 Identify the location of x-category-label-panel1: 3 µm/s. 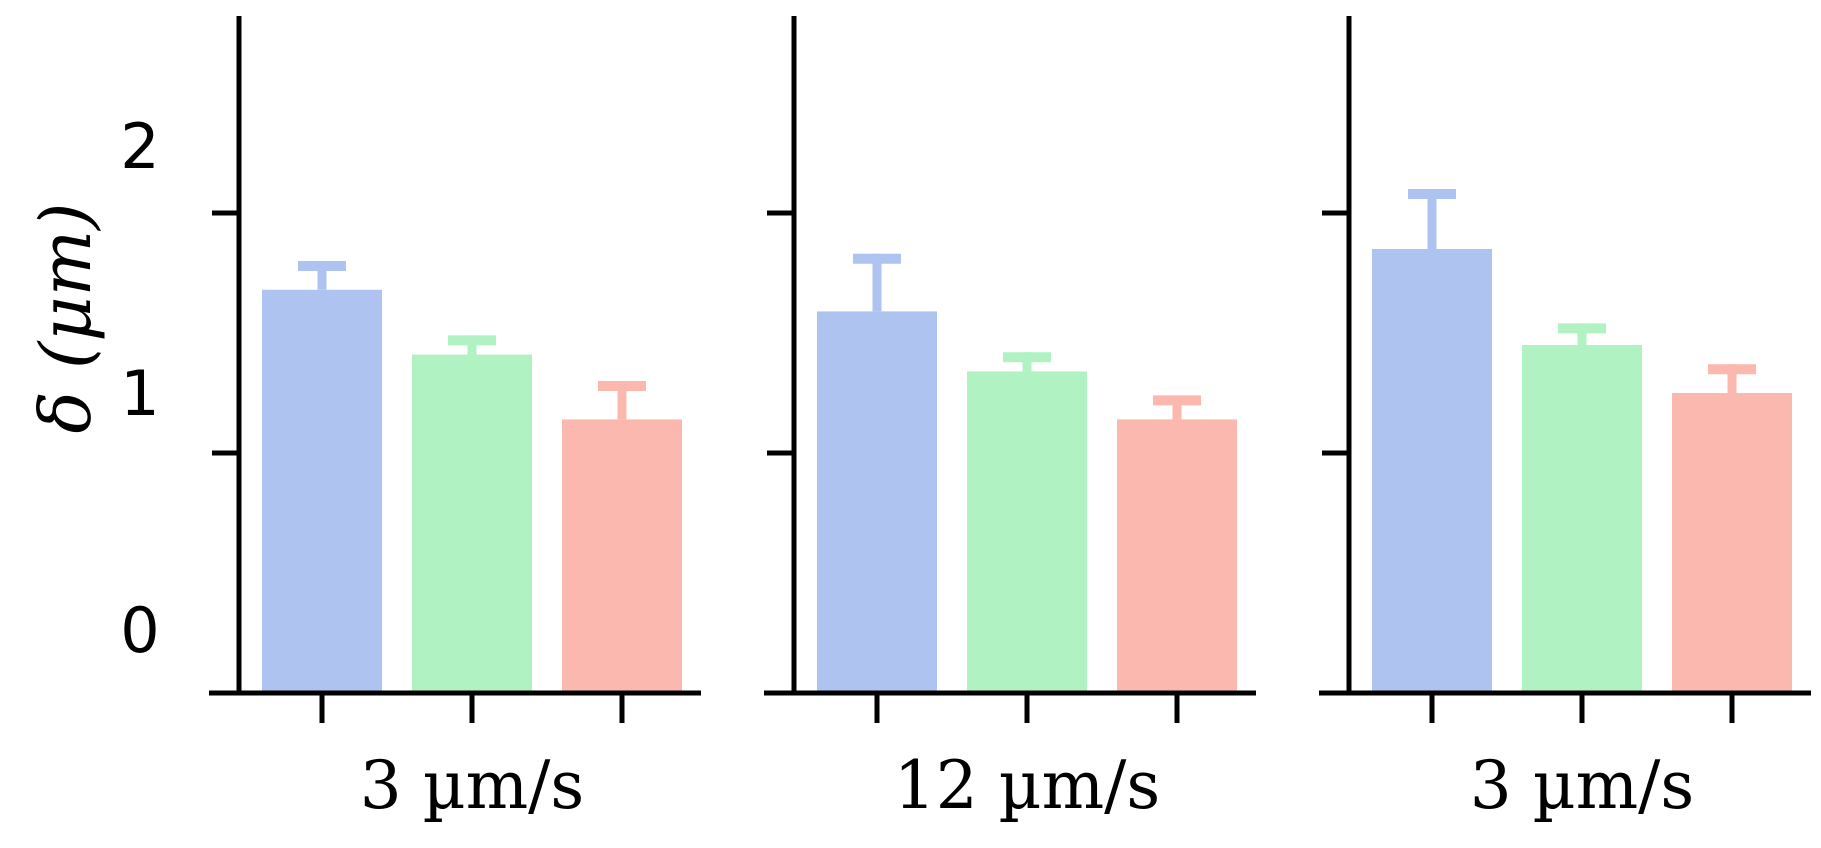
(472, 785).